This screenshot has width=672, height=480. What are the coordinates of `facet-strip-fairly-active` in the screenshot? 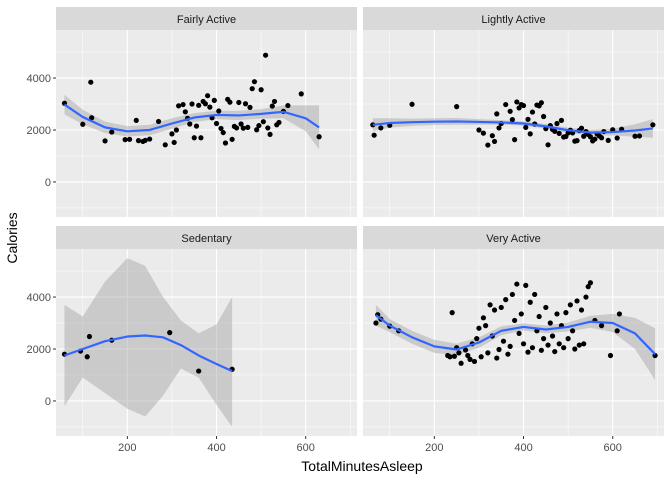 It's located at (206, 18).